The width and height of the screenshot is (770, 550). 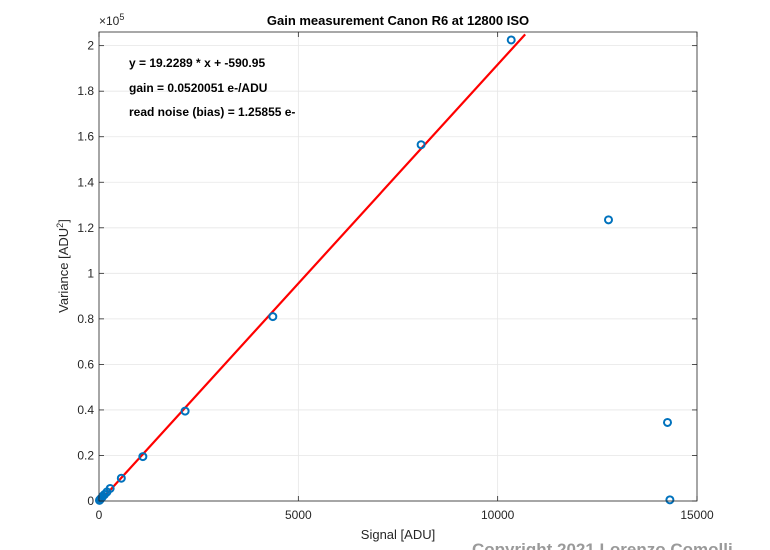 I want to click on y-axis-exponent-prefix: ×10, so click(x=109, y=21).